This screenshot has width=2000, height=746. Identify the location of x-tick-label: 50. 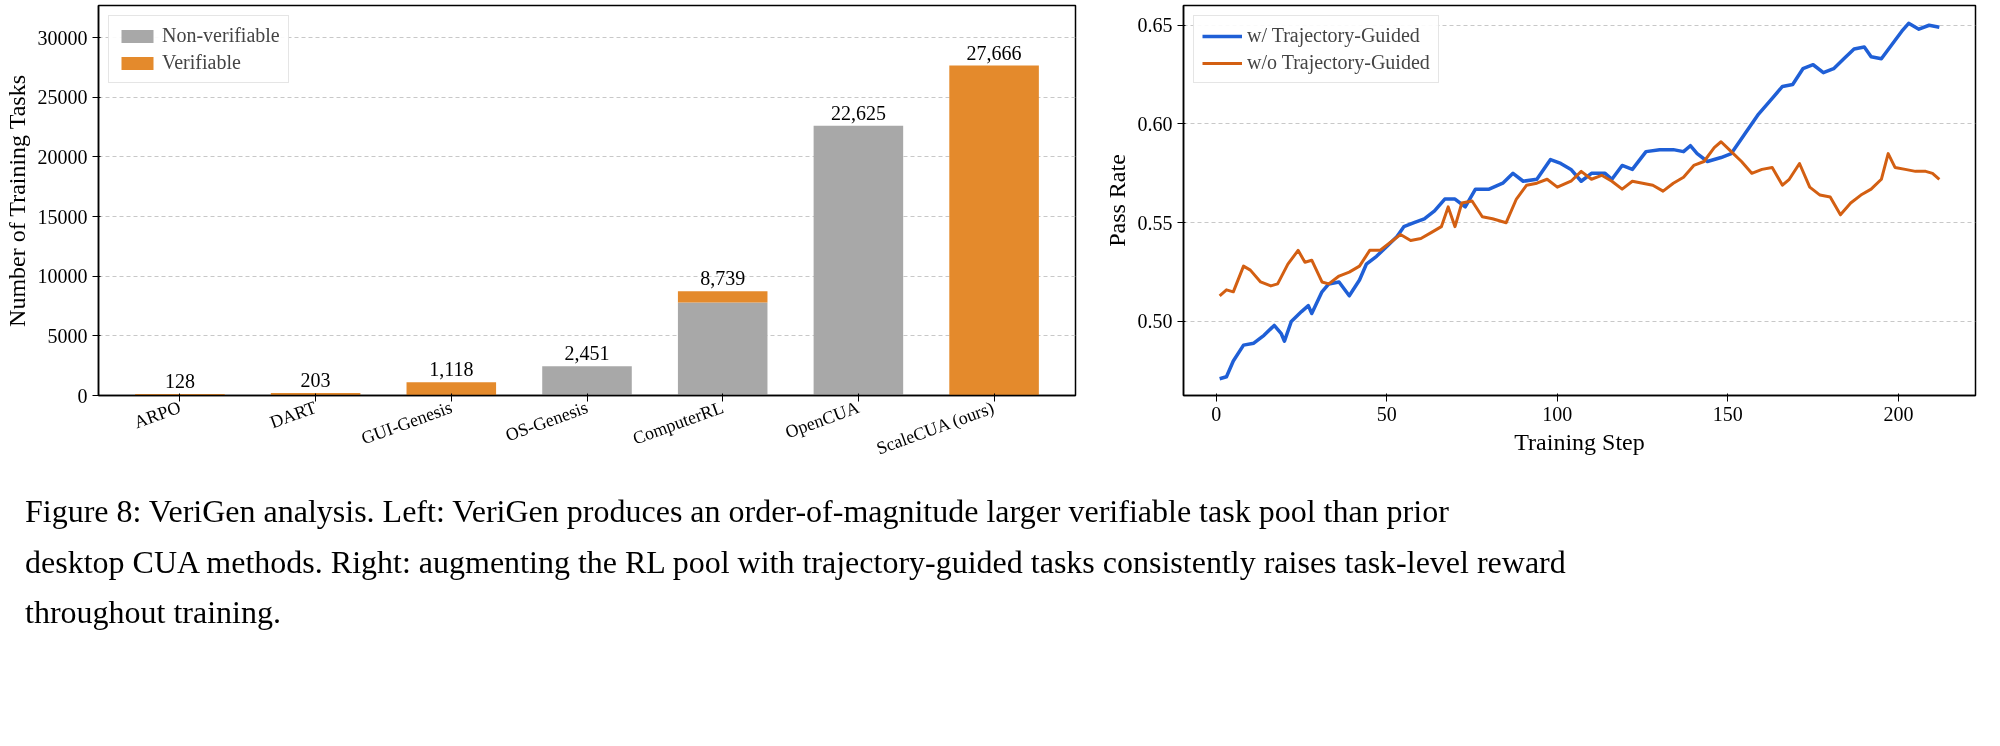
(1386, 413).